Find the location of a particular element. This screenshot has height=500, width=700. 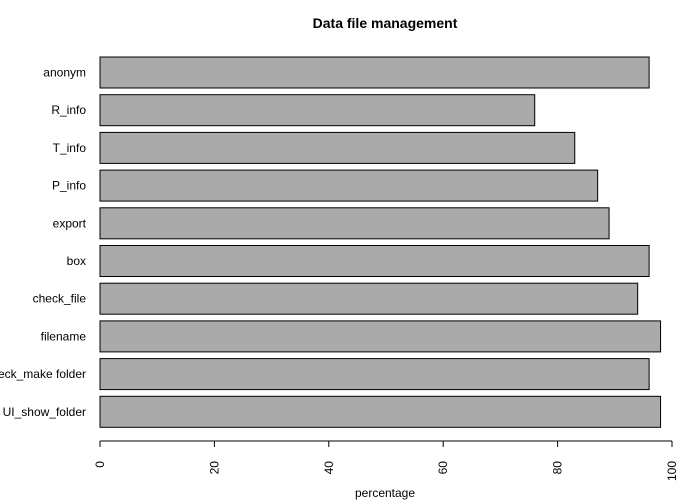

x-tick-label: 20 is located at coordinates (214, 468).